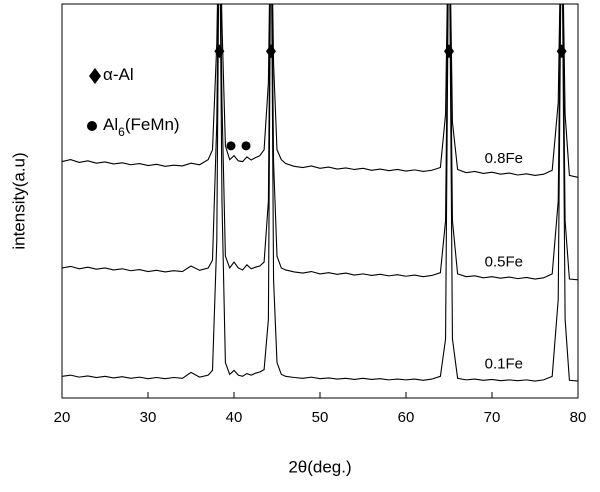 Image resolution: width=600 pixels, height=492 pixels. I want to click on x-axis-title: 2θ(deg.), so click(319, 466).